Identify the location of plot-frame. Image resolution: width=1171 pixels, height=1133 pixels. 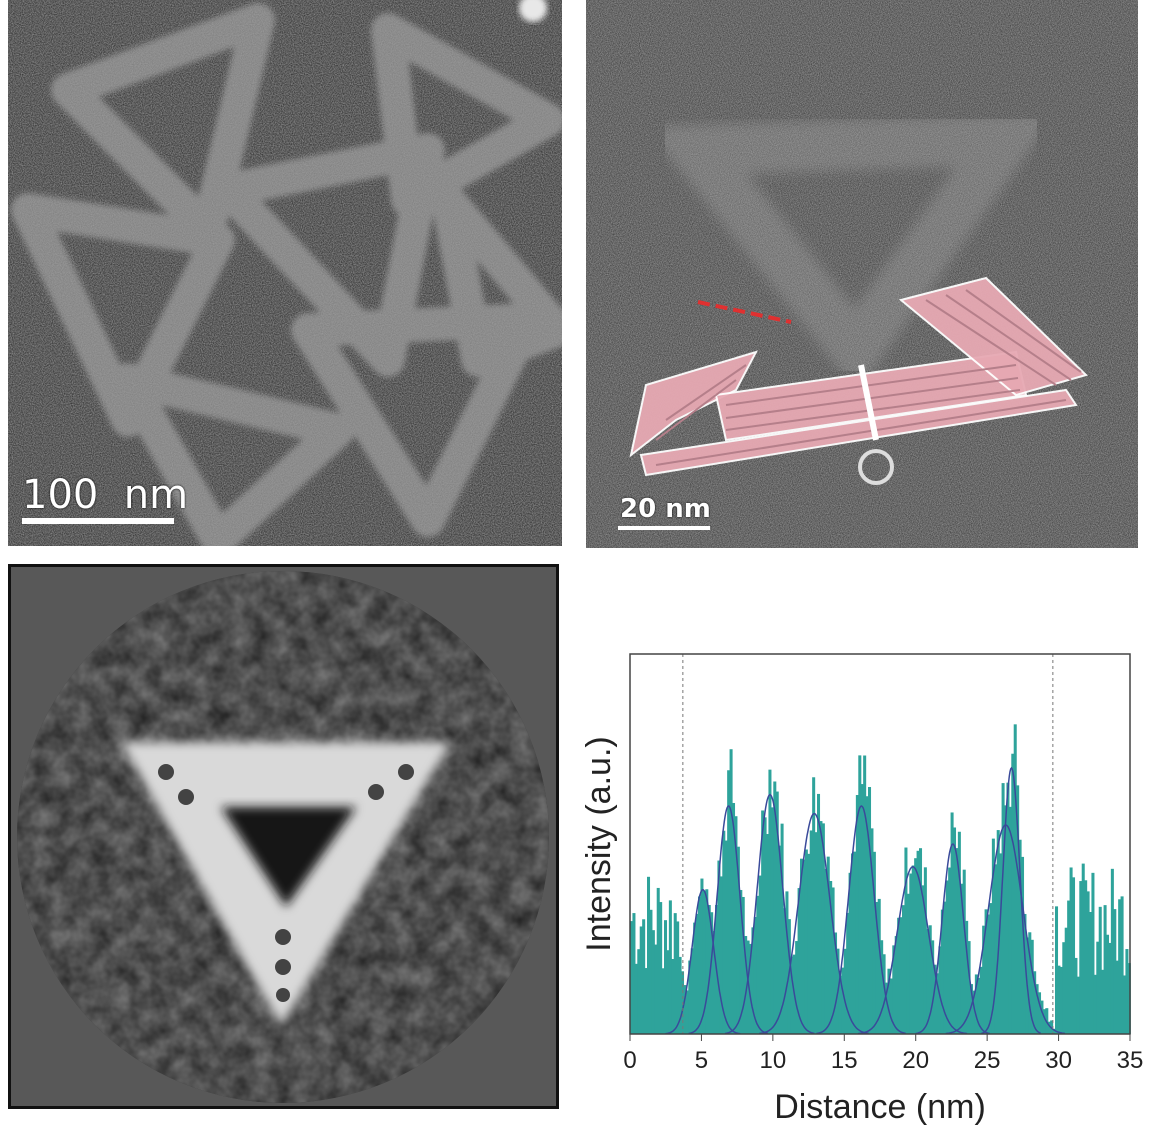
(880, 844).